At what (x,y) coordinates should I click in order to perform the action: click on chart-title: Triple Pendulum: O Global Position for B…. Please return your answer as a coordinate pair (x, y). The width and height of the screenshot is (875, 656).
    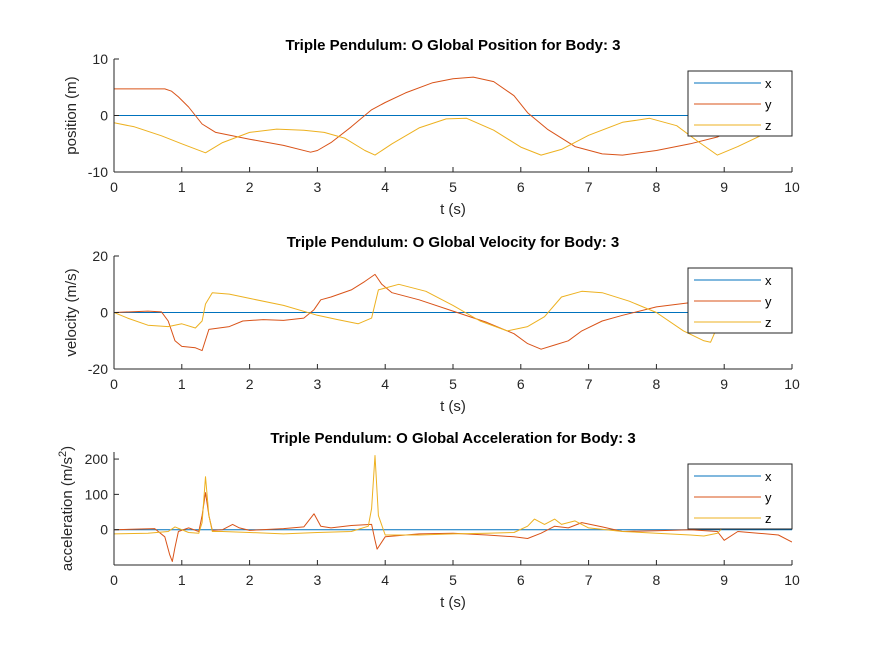
    Looking at the image, I should click on (452, 45).